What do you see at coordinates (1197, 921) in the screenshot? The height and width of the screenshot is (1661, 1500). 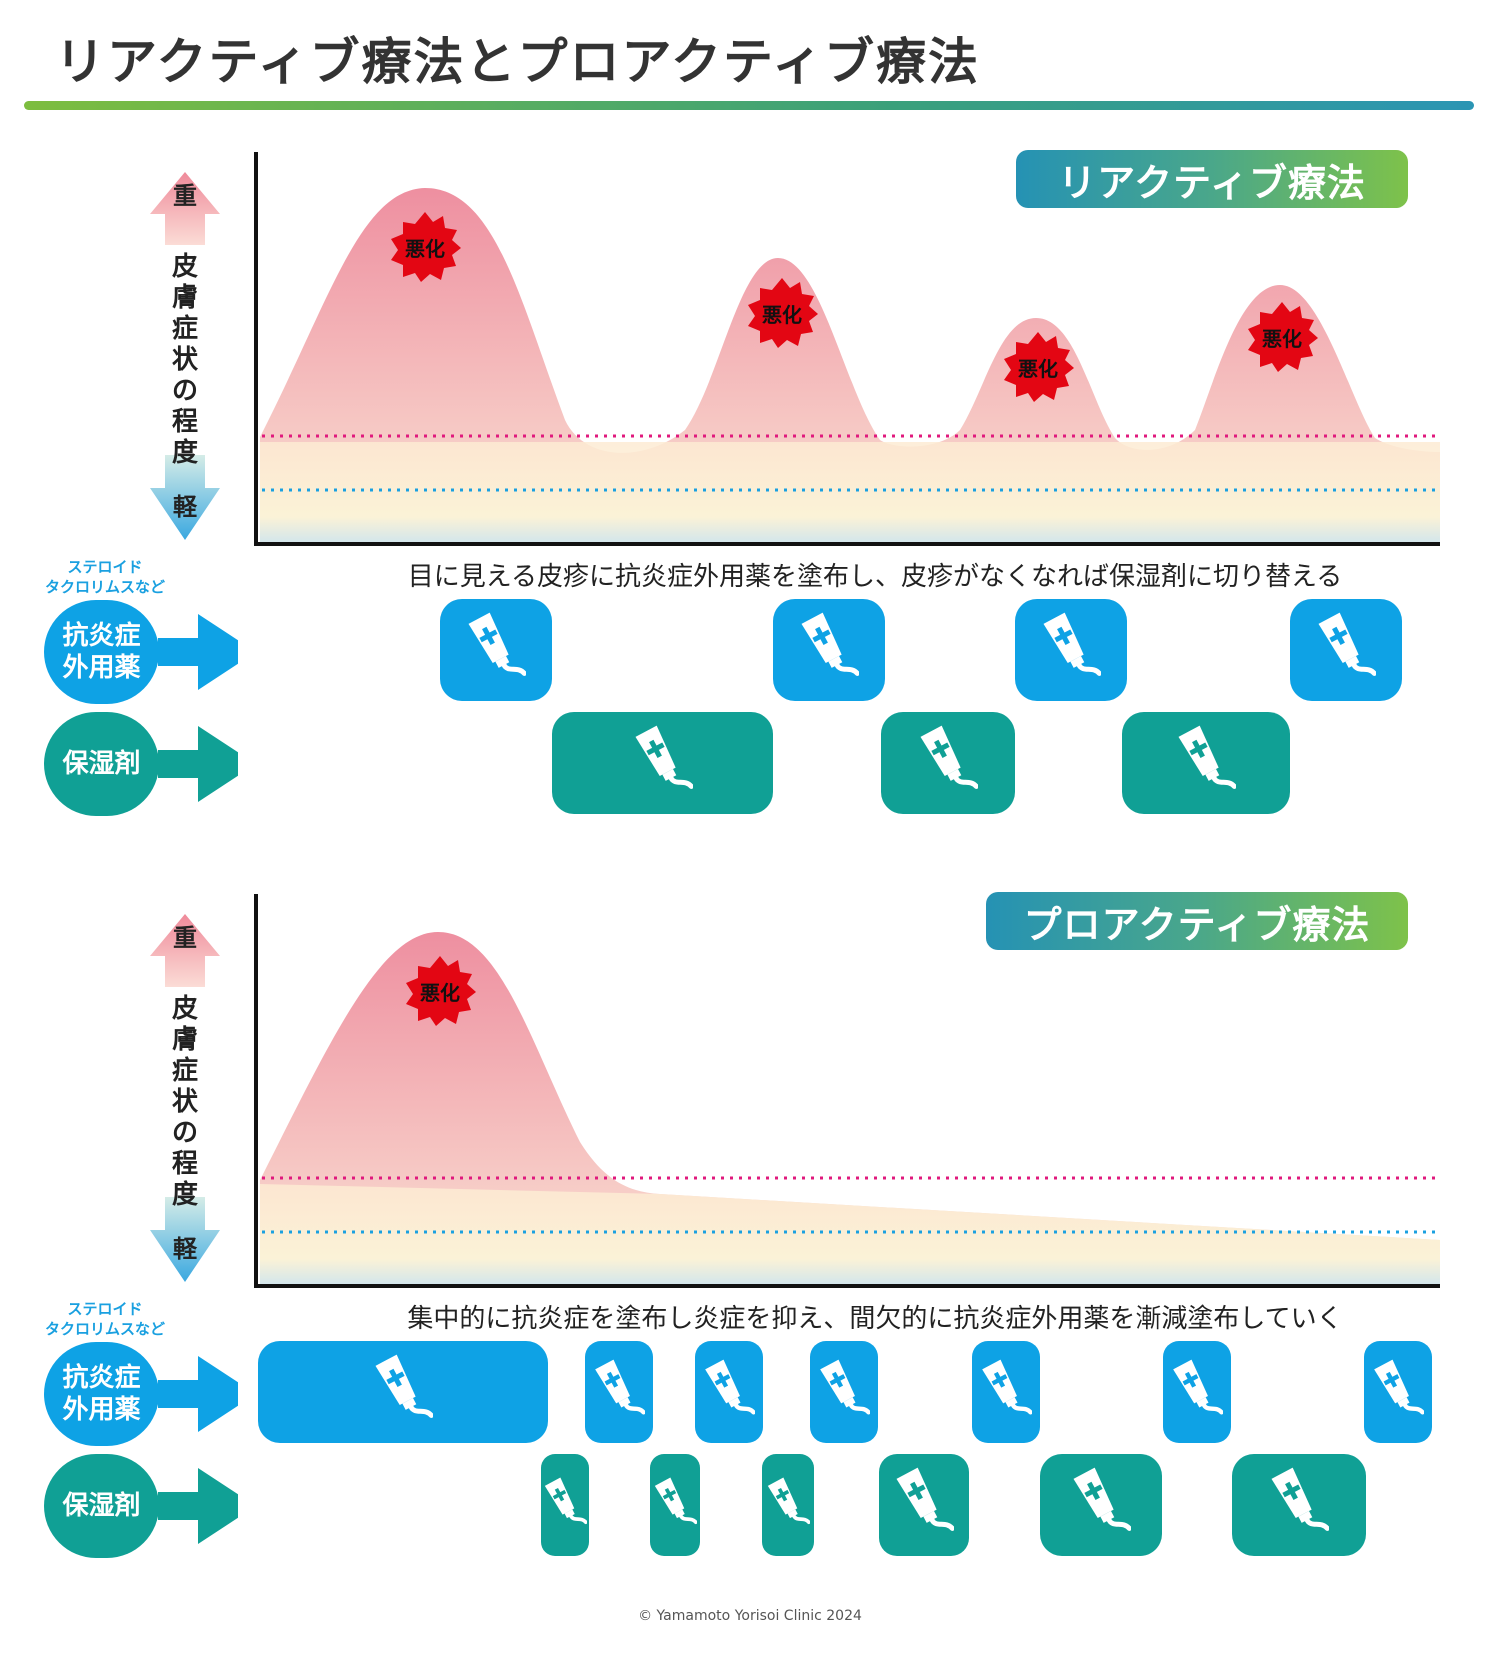 I see `proactive-badge: プロアクティブ療法` at bounding box center [1197, 921].